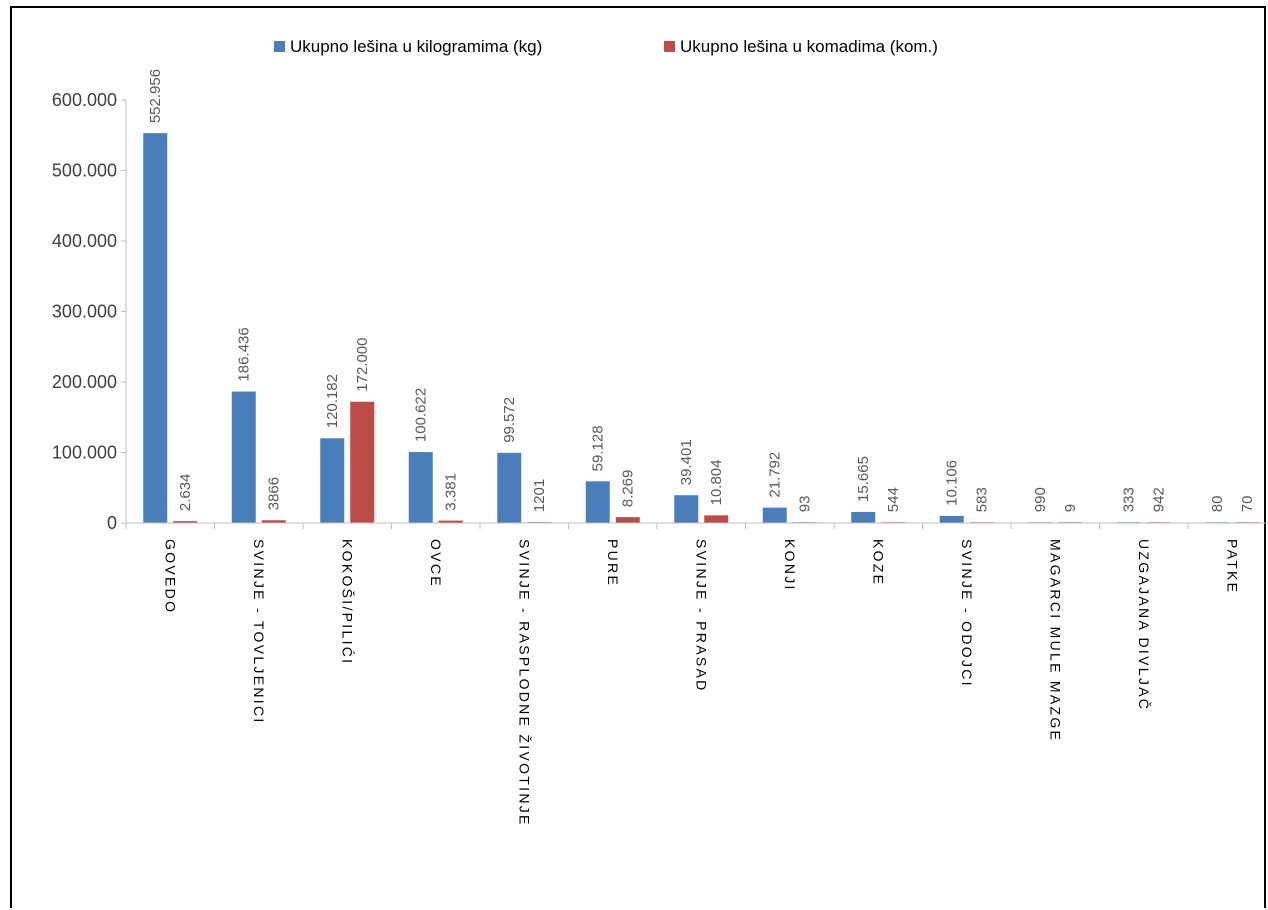 The width and height of the screenshot is (1268, 910). What do you see at coordinates (893, 499) in the screenshot?
I see `data-label-kom-8: 544` at bounding box center [893, 499].